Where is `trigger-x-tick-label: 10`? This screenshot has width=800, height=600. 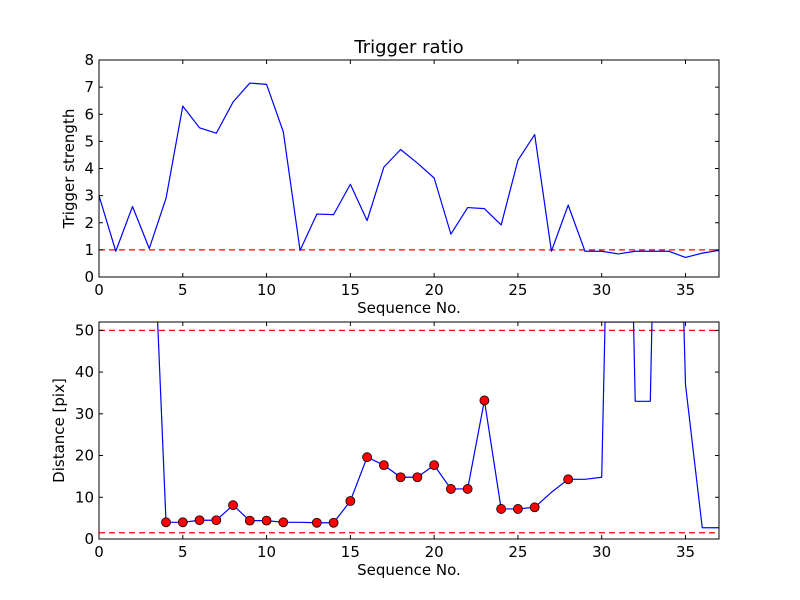
trigger-x-tick-label: 10 is located at coordinates (266, 290).